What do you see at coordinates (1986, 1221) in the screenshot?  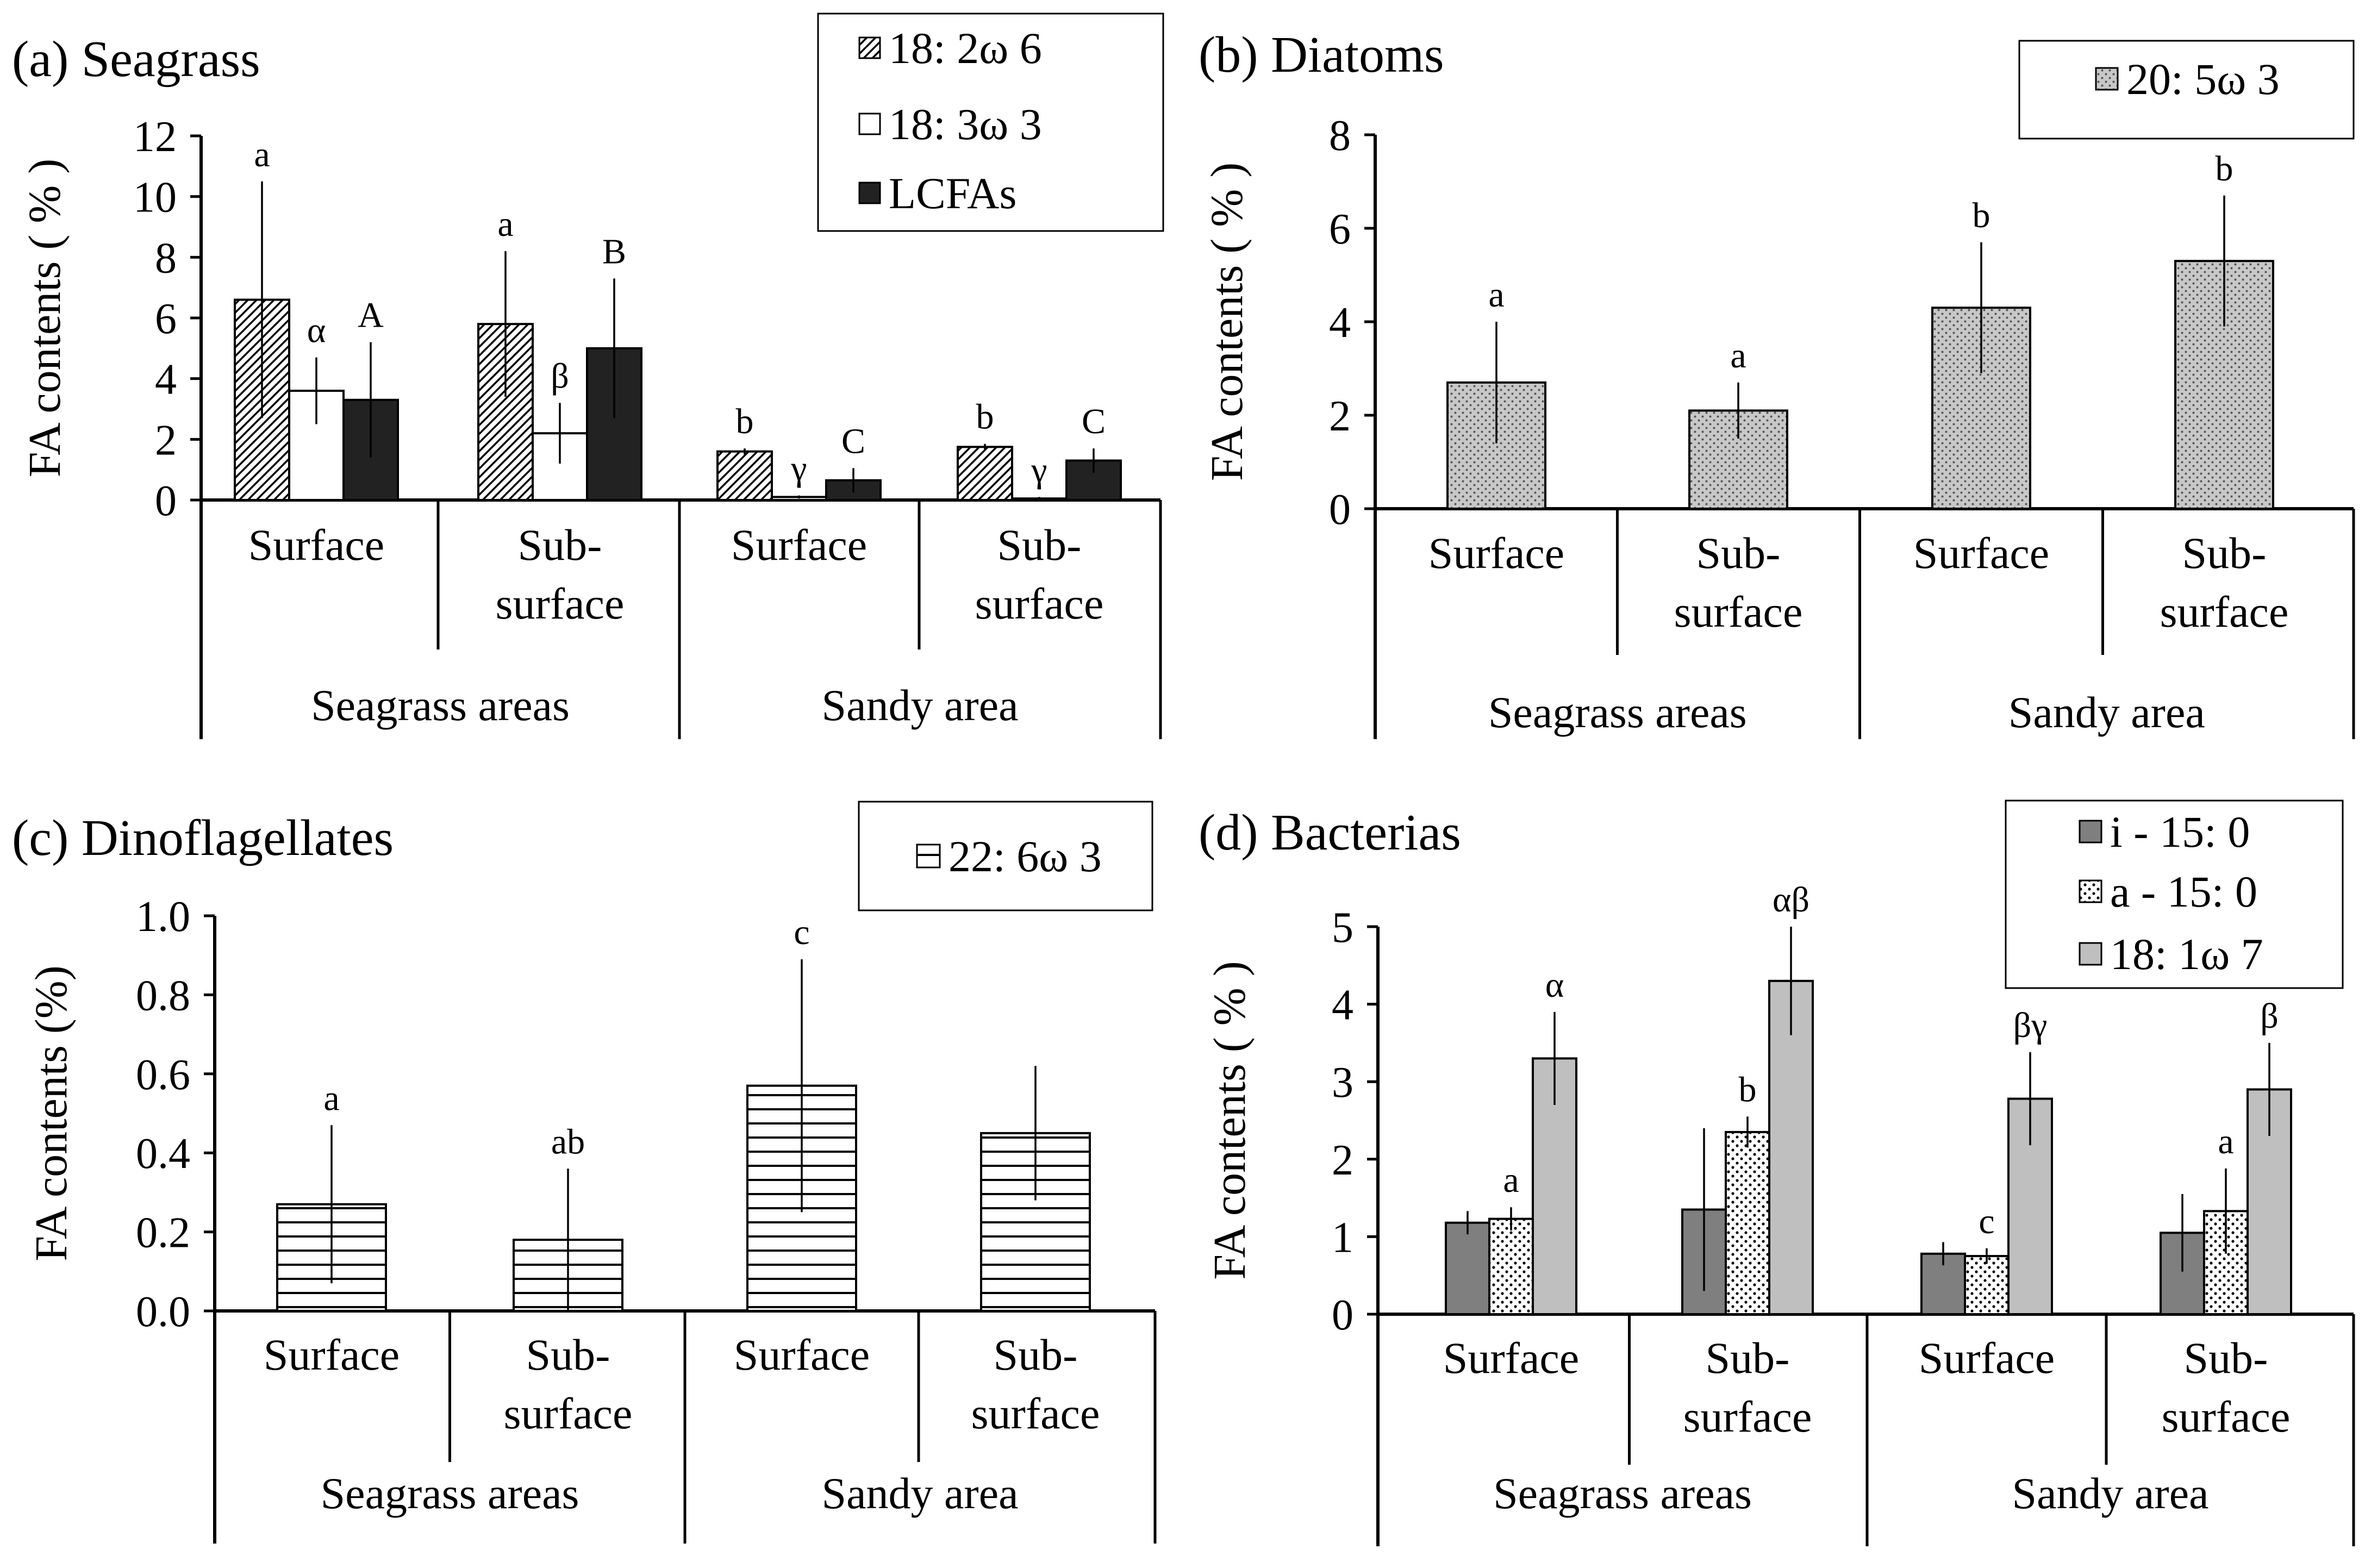 I see `significance-label: c` at bounding box center [1986, 1221].